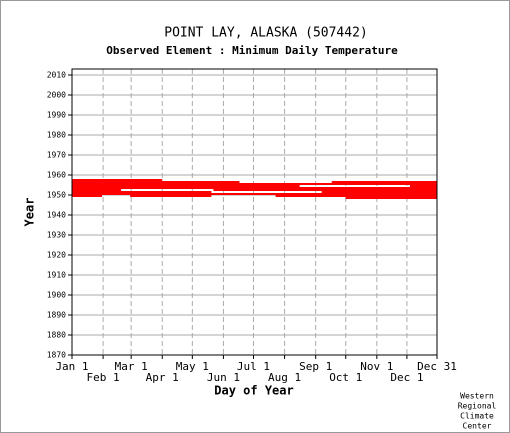 This screenshot has height=433, width=510. What do you see at coordinates (56, 255) in the screenshot?
I see `y-tick-label: 1920` at bounding box center [56, 255].